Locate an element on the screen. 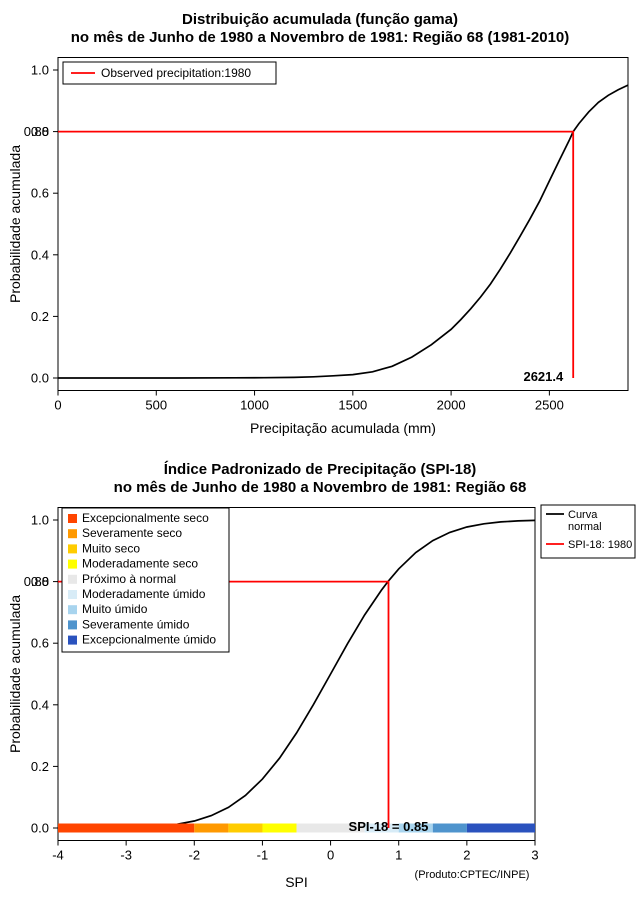  category-legend-box is located at coordinates (145, 580).